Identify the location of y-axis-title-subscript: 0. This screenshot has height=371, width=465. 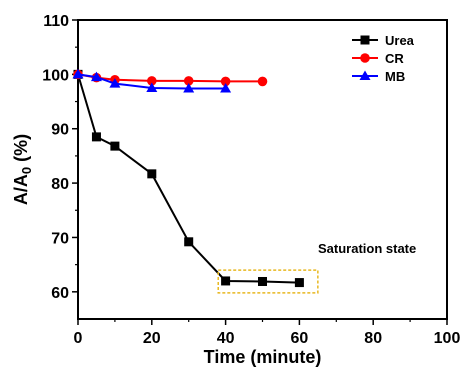
(26, 170).